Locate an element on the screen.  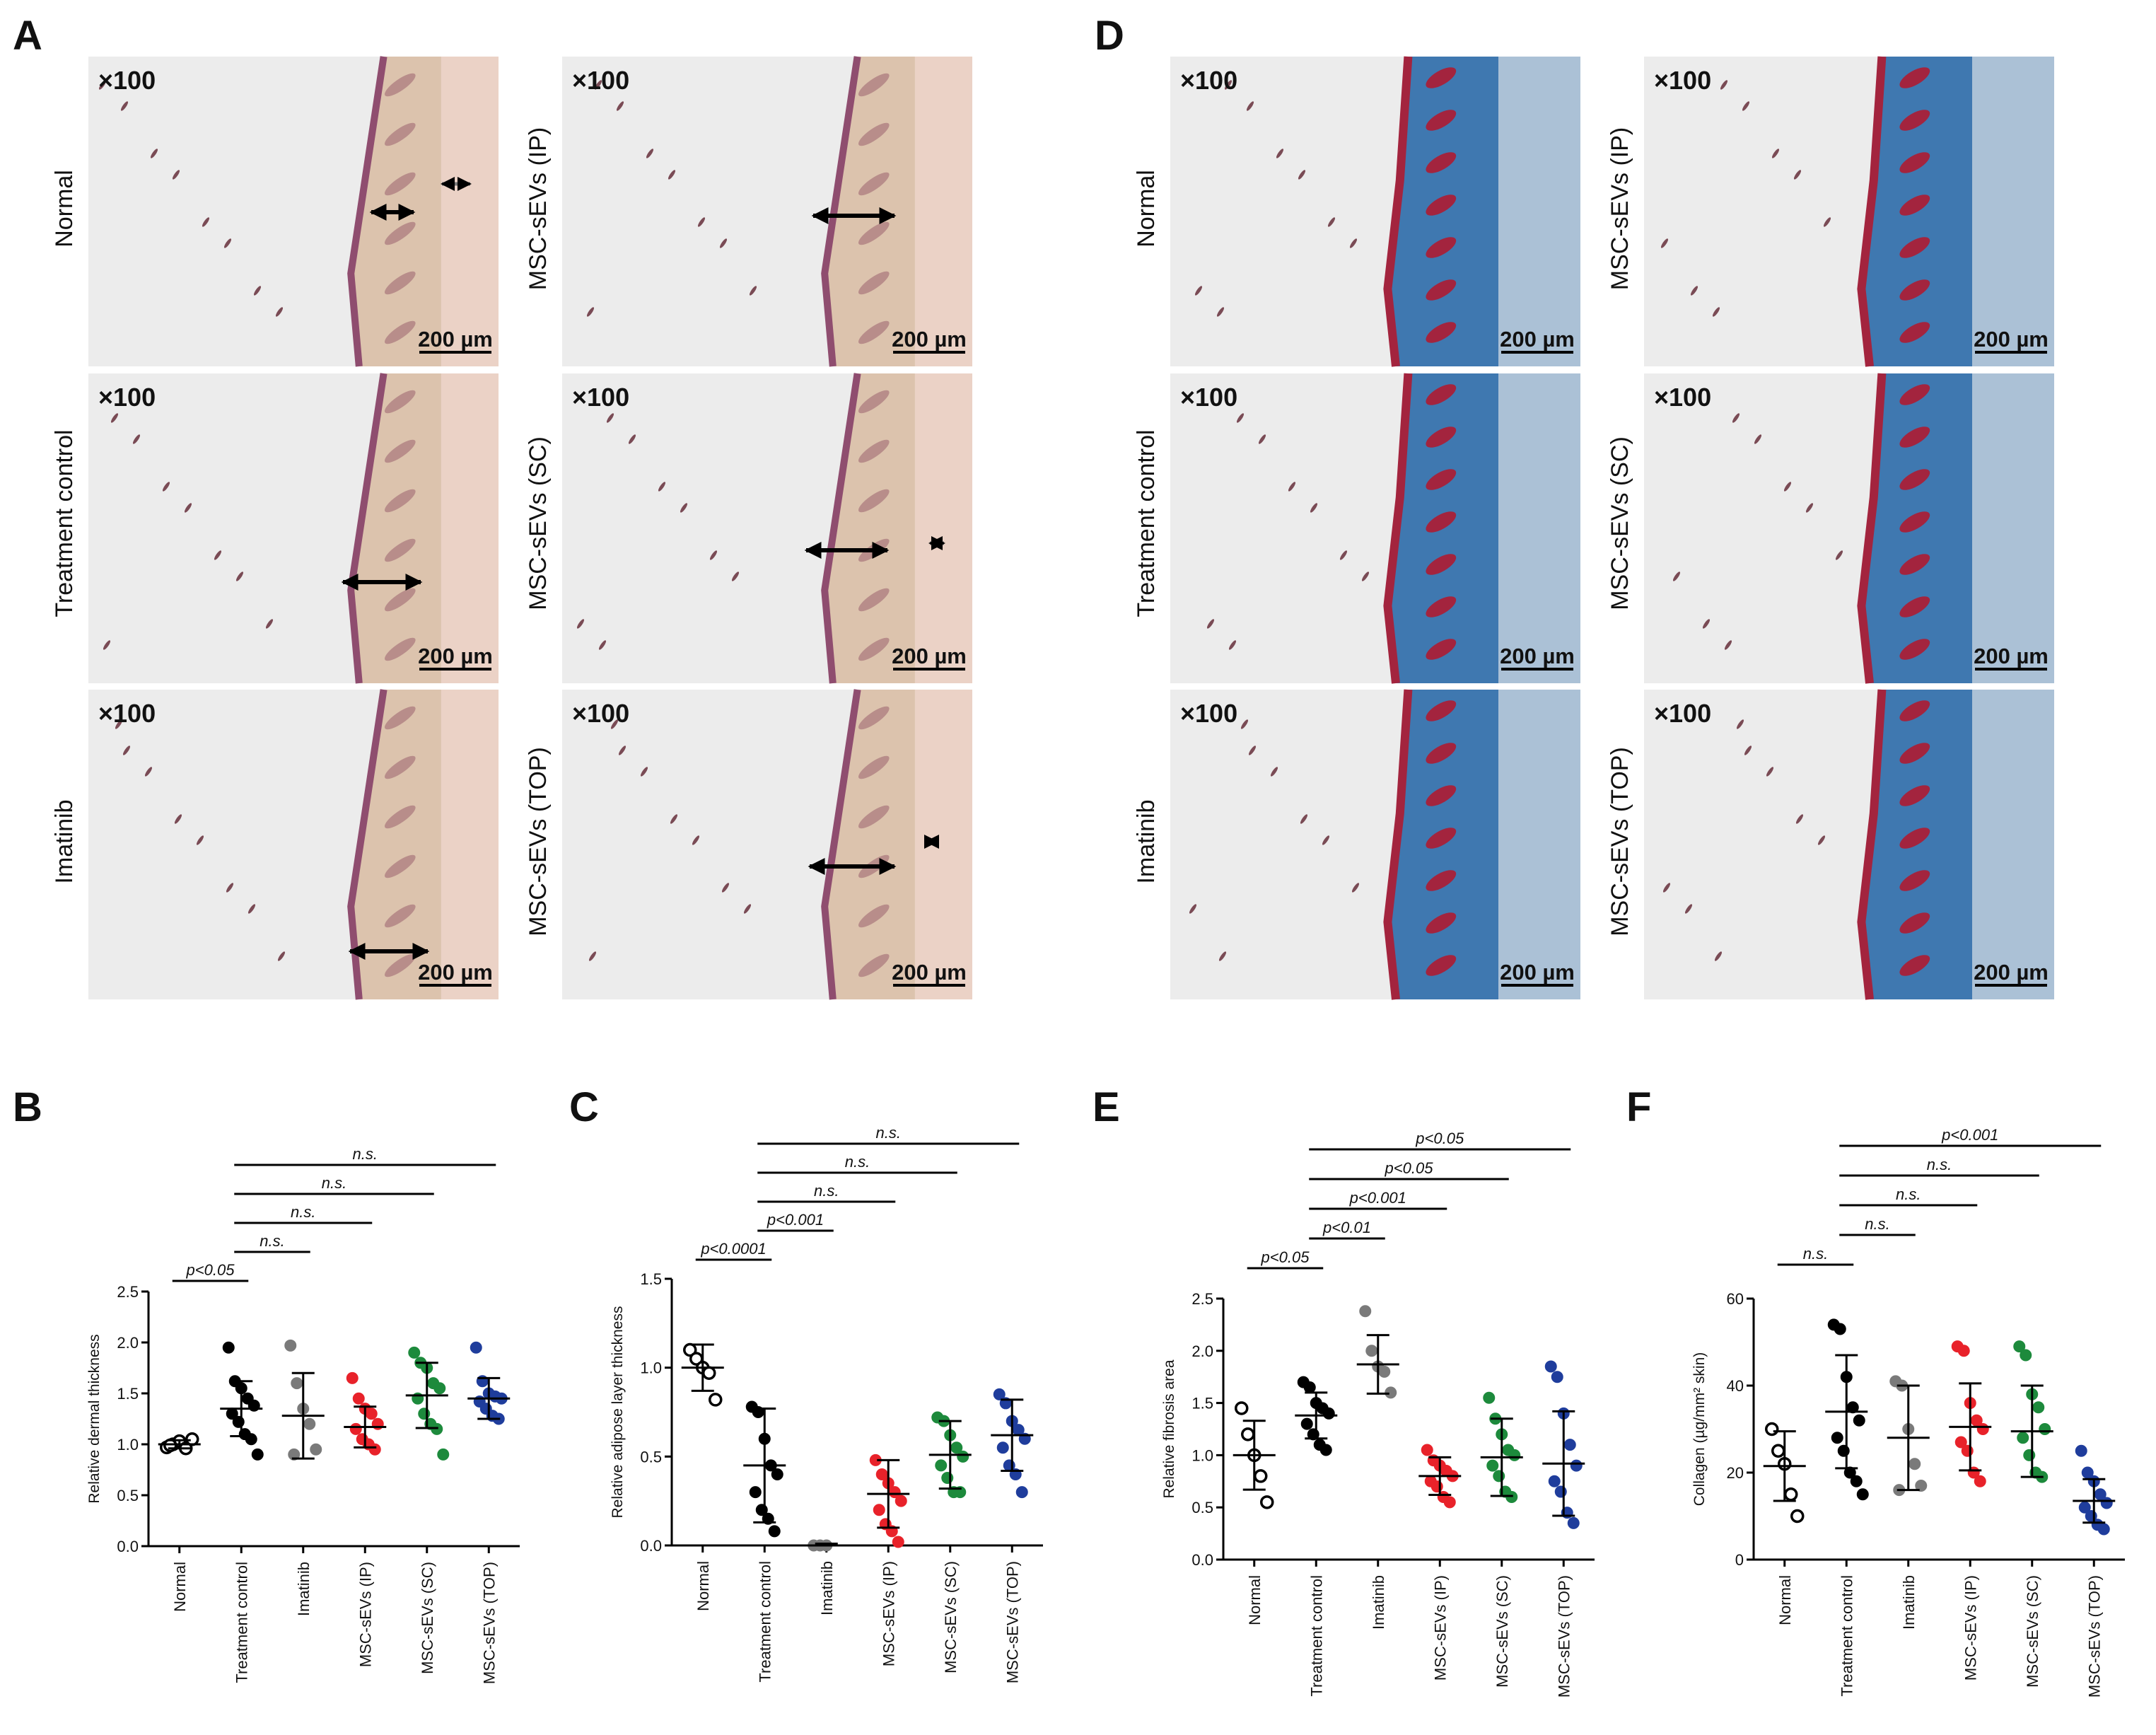
x-tick-label: MSC-sEVs (IP) is located at coordinates (1970, 1628).